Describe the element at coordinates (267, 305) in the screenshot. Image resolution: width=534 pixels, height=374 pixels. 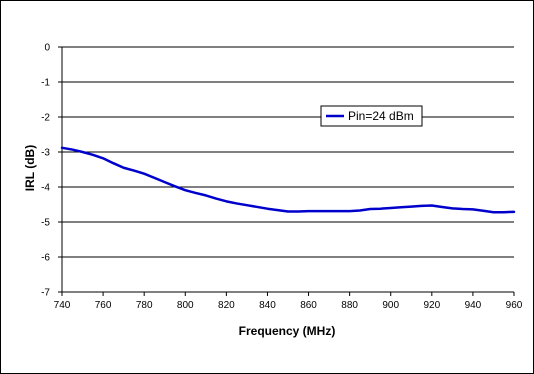
I see `x-tick-label-5: 840` at that location.